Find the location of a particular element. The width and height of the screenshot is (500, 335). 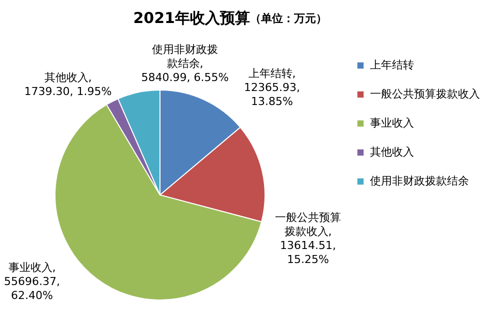

chart-title: 2021年收入预算 is located at coordinates (191, 18).